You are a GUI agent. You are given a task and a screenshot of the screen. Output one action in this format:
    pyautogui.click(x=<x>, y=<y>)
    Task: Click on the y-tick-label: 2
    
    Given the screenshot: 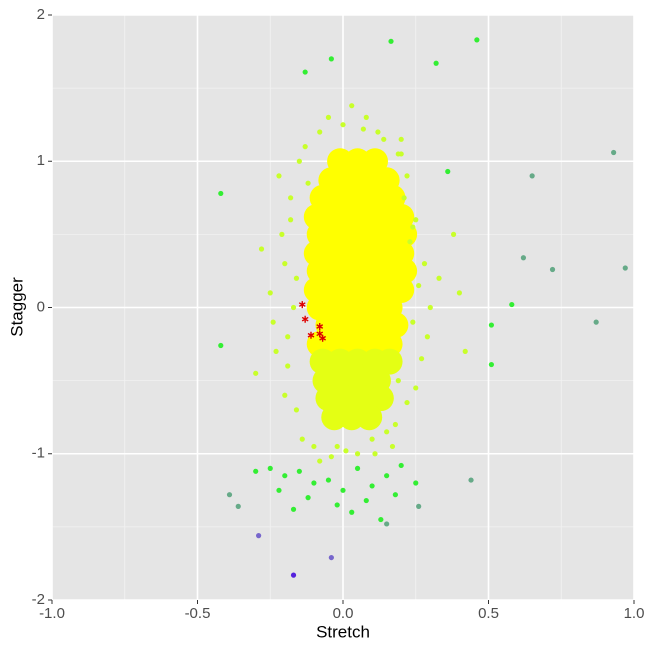 What is the action you would take?
    pyautogui.click(x=41, y=14)
    